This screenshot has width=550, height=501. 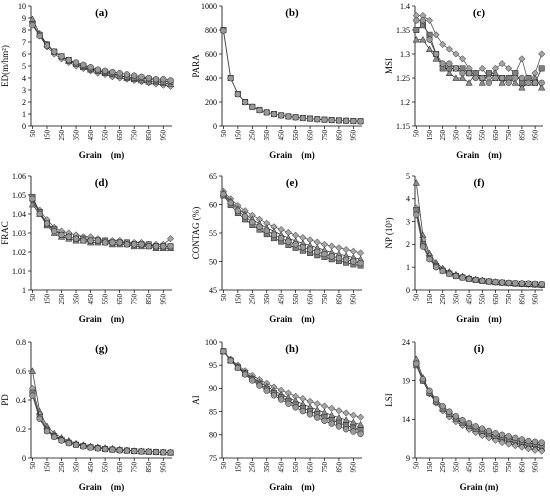 I want to click on x-tick-label: 650, so click(x=120, y=135).